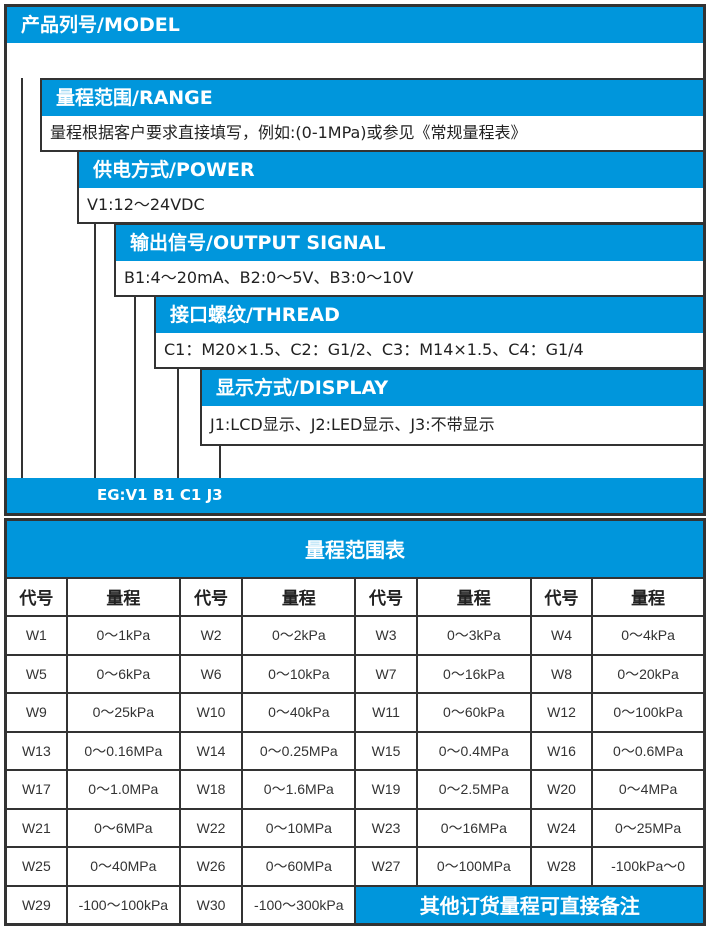 Image resolution: width=708 pixels, height=927 pixels. What do you see at coordinates (123, 904) in the screenshot?
I see `range-cell: -100～100kPa` at bounding box center [123, 904].